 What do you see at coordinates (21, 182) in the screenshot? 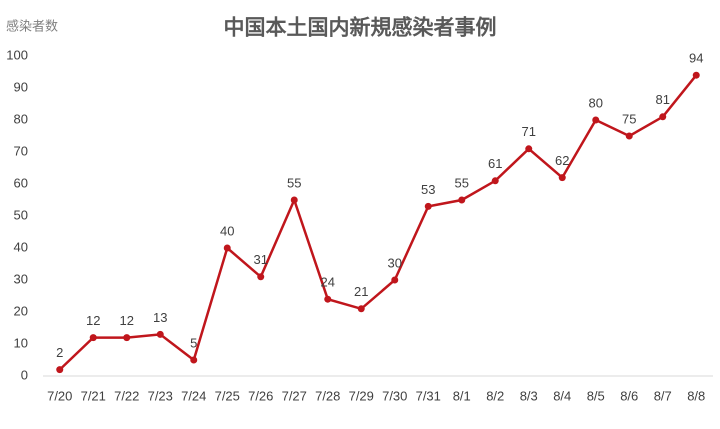
I see `y-tick-label: 60` at bounding box center [21, 182].